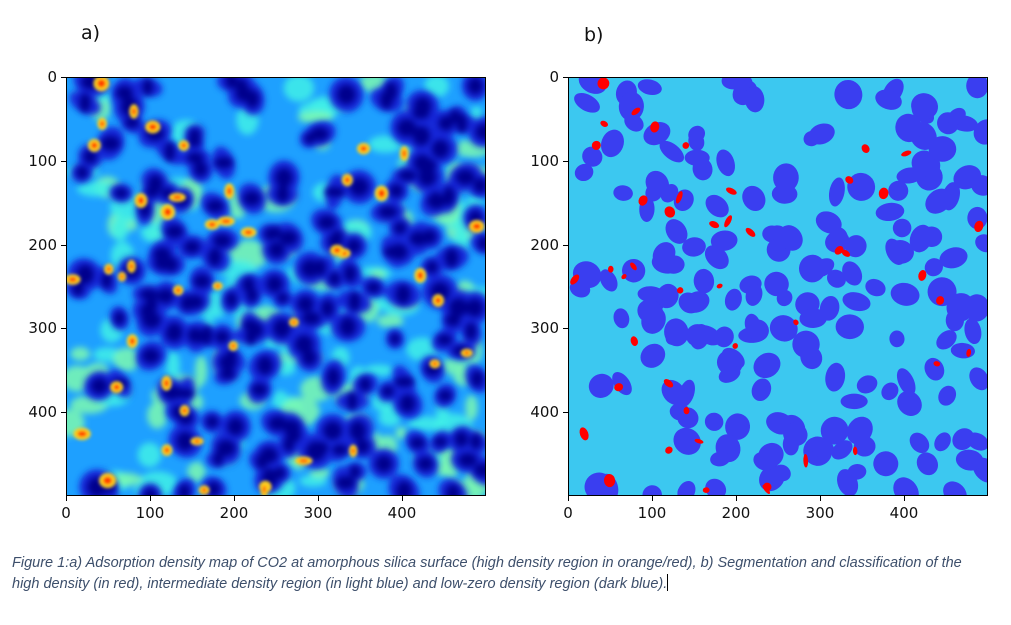  What do you see at coordinates (544, 328) in the screenshot?
I see `b-y-tick-label: 300` at bounding box center [544, 328].